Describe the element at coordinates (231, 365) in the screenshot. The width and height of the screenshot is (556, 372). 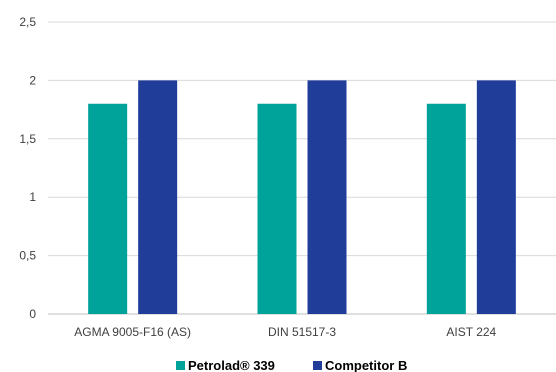
I see `legend-label: Petrolad® 339` at that location.